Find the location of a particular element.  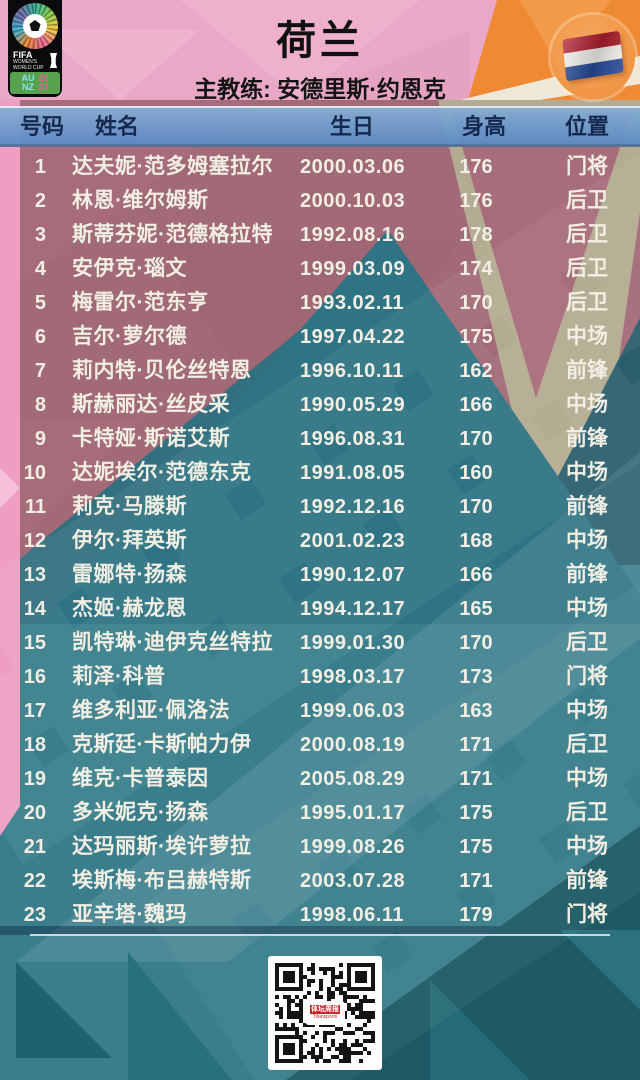

player-number: 7 is located at coordinates (40, 371).